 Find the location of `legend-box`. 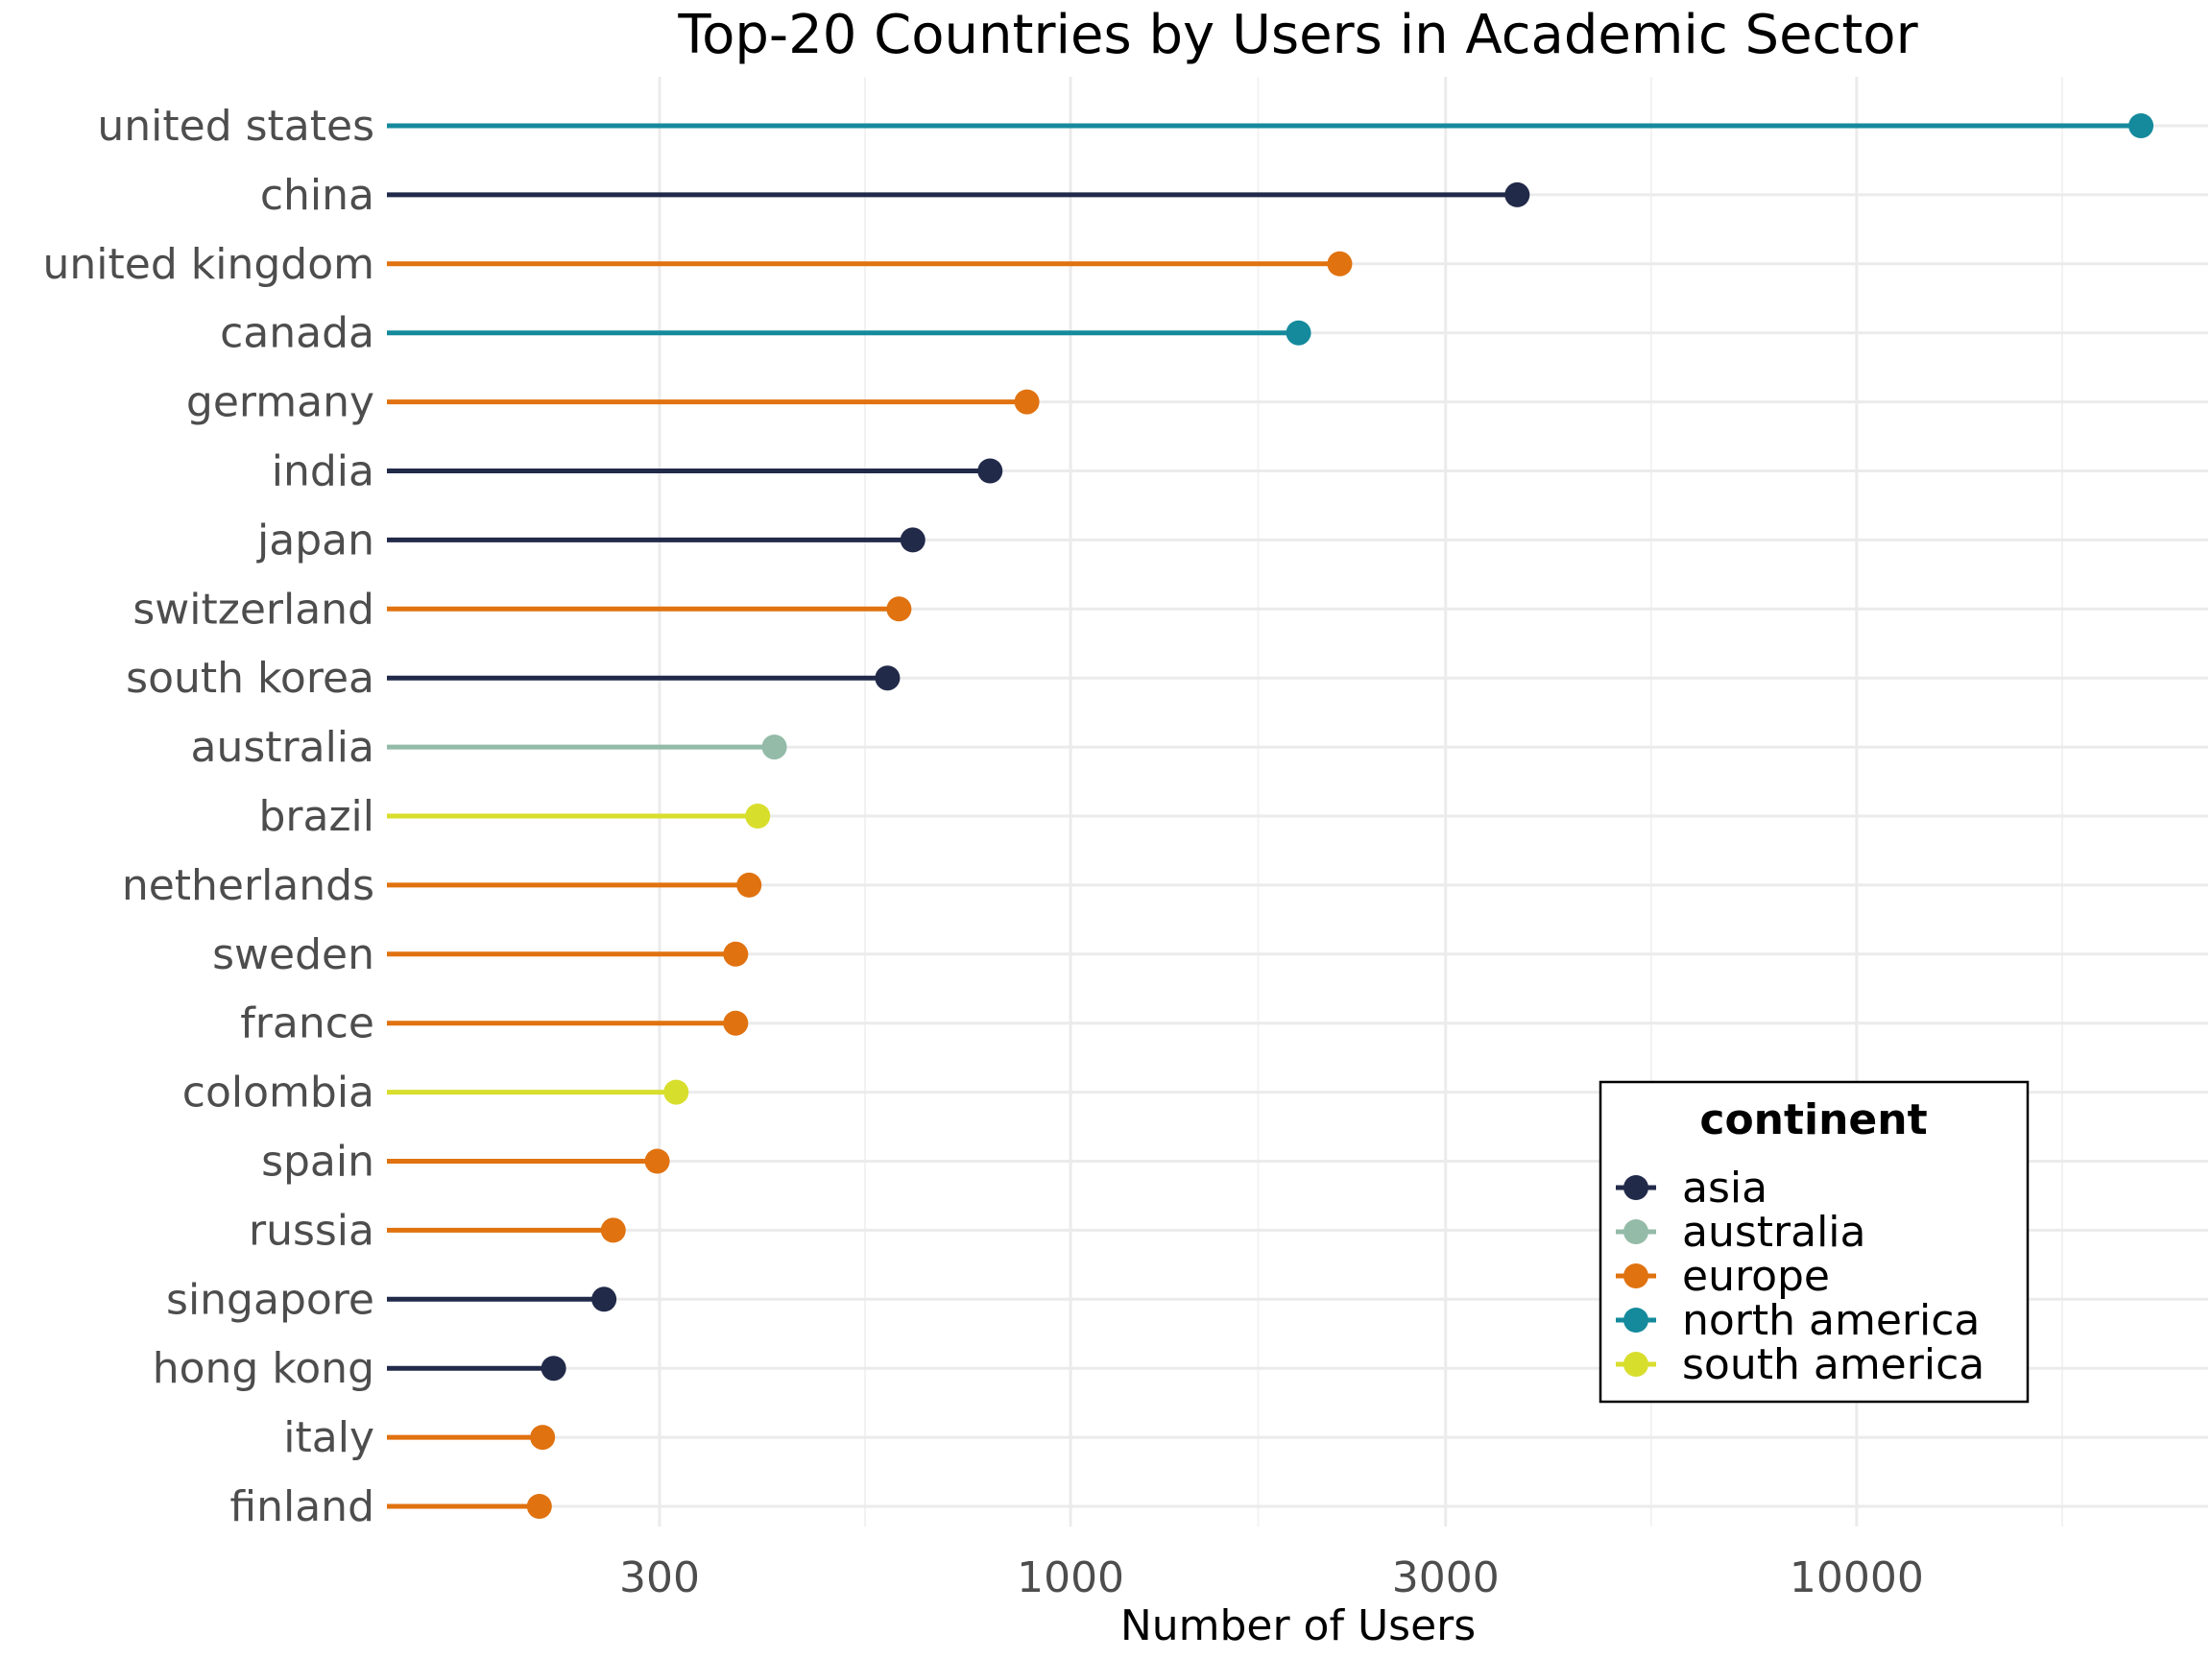

legend-box is located at coordinates (1814, 1242).